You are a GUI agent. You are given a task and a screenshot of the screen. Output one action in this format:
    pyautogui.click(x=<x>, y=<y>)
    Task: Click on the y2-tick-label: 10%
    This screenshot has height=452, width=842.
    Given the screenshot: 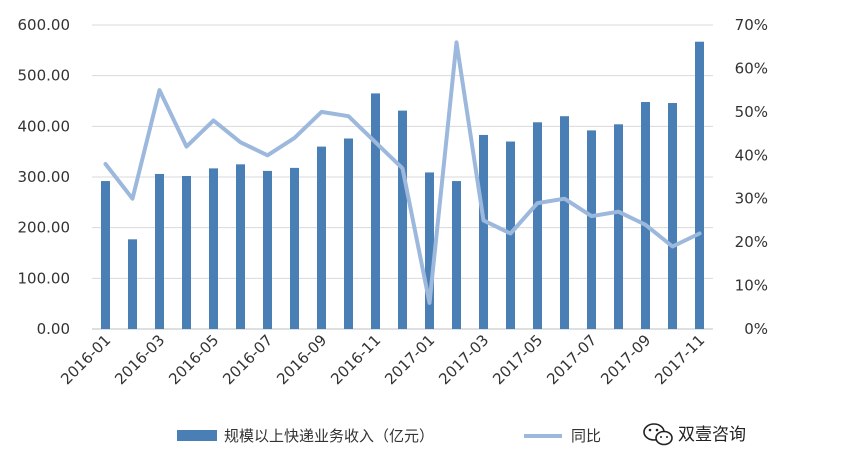 What is the action you would take?
    pyautogui.click(x=751, y=286)
    